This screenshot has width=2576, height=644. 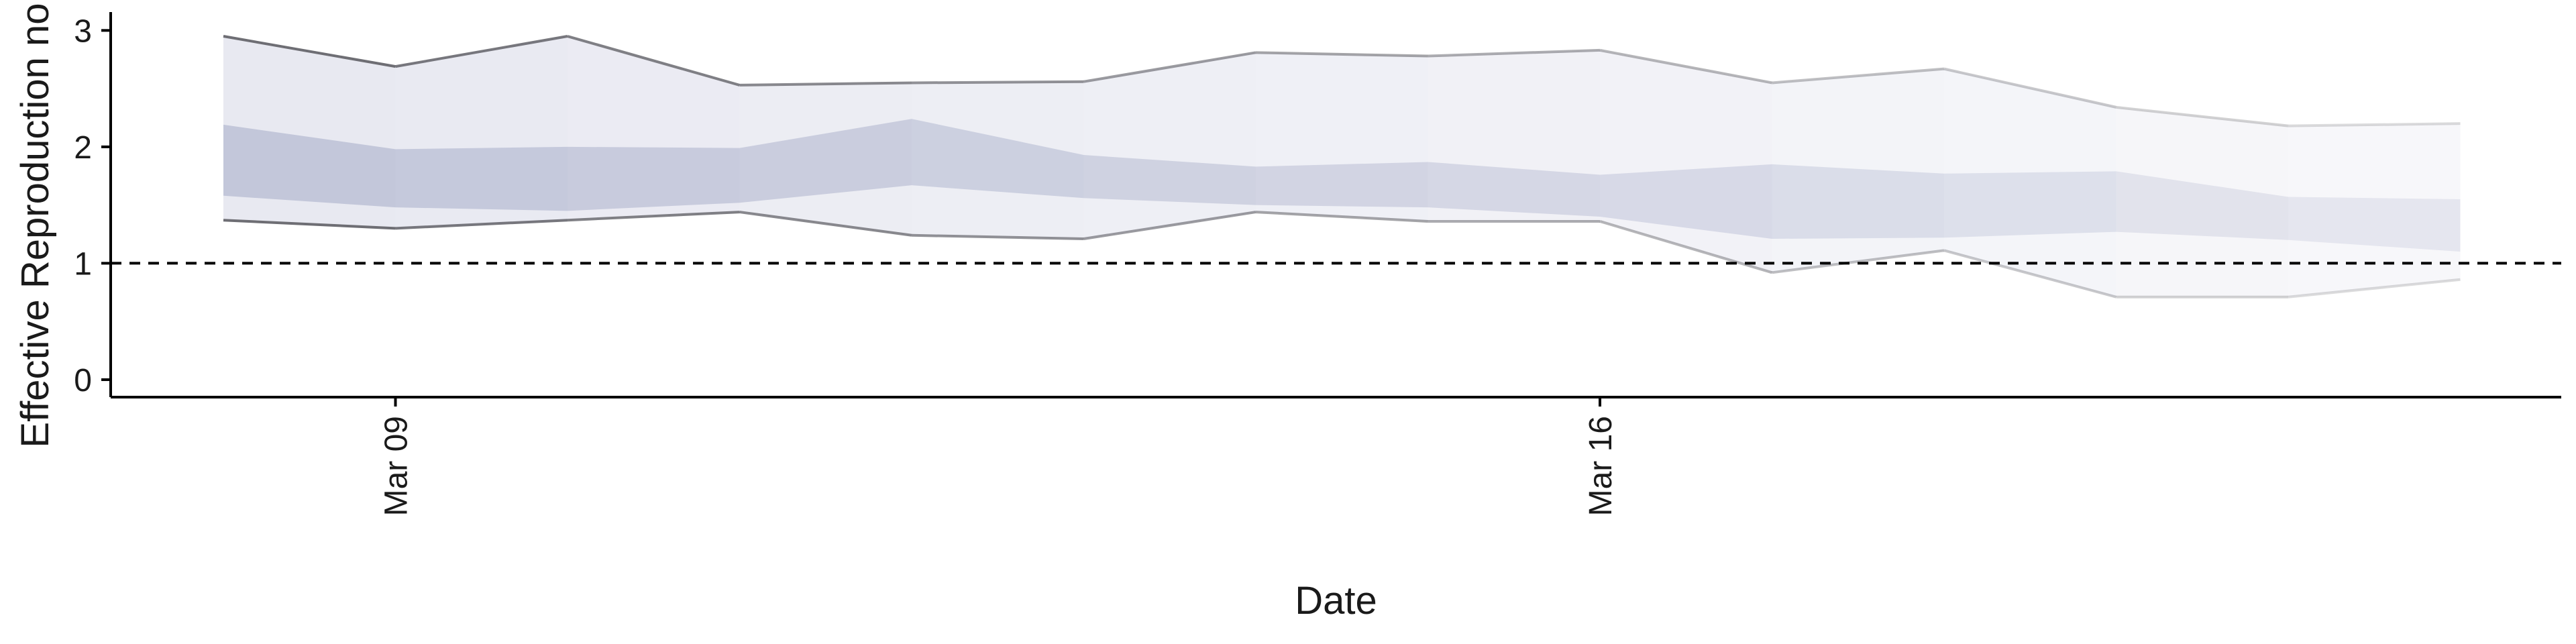 What do you see at coordinates (1601, 466) in the screenshot?
I see `x-tick-label: Mar 16` at bounding box center [1601, 466].